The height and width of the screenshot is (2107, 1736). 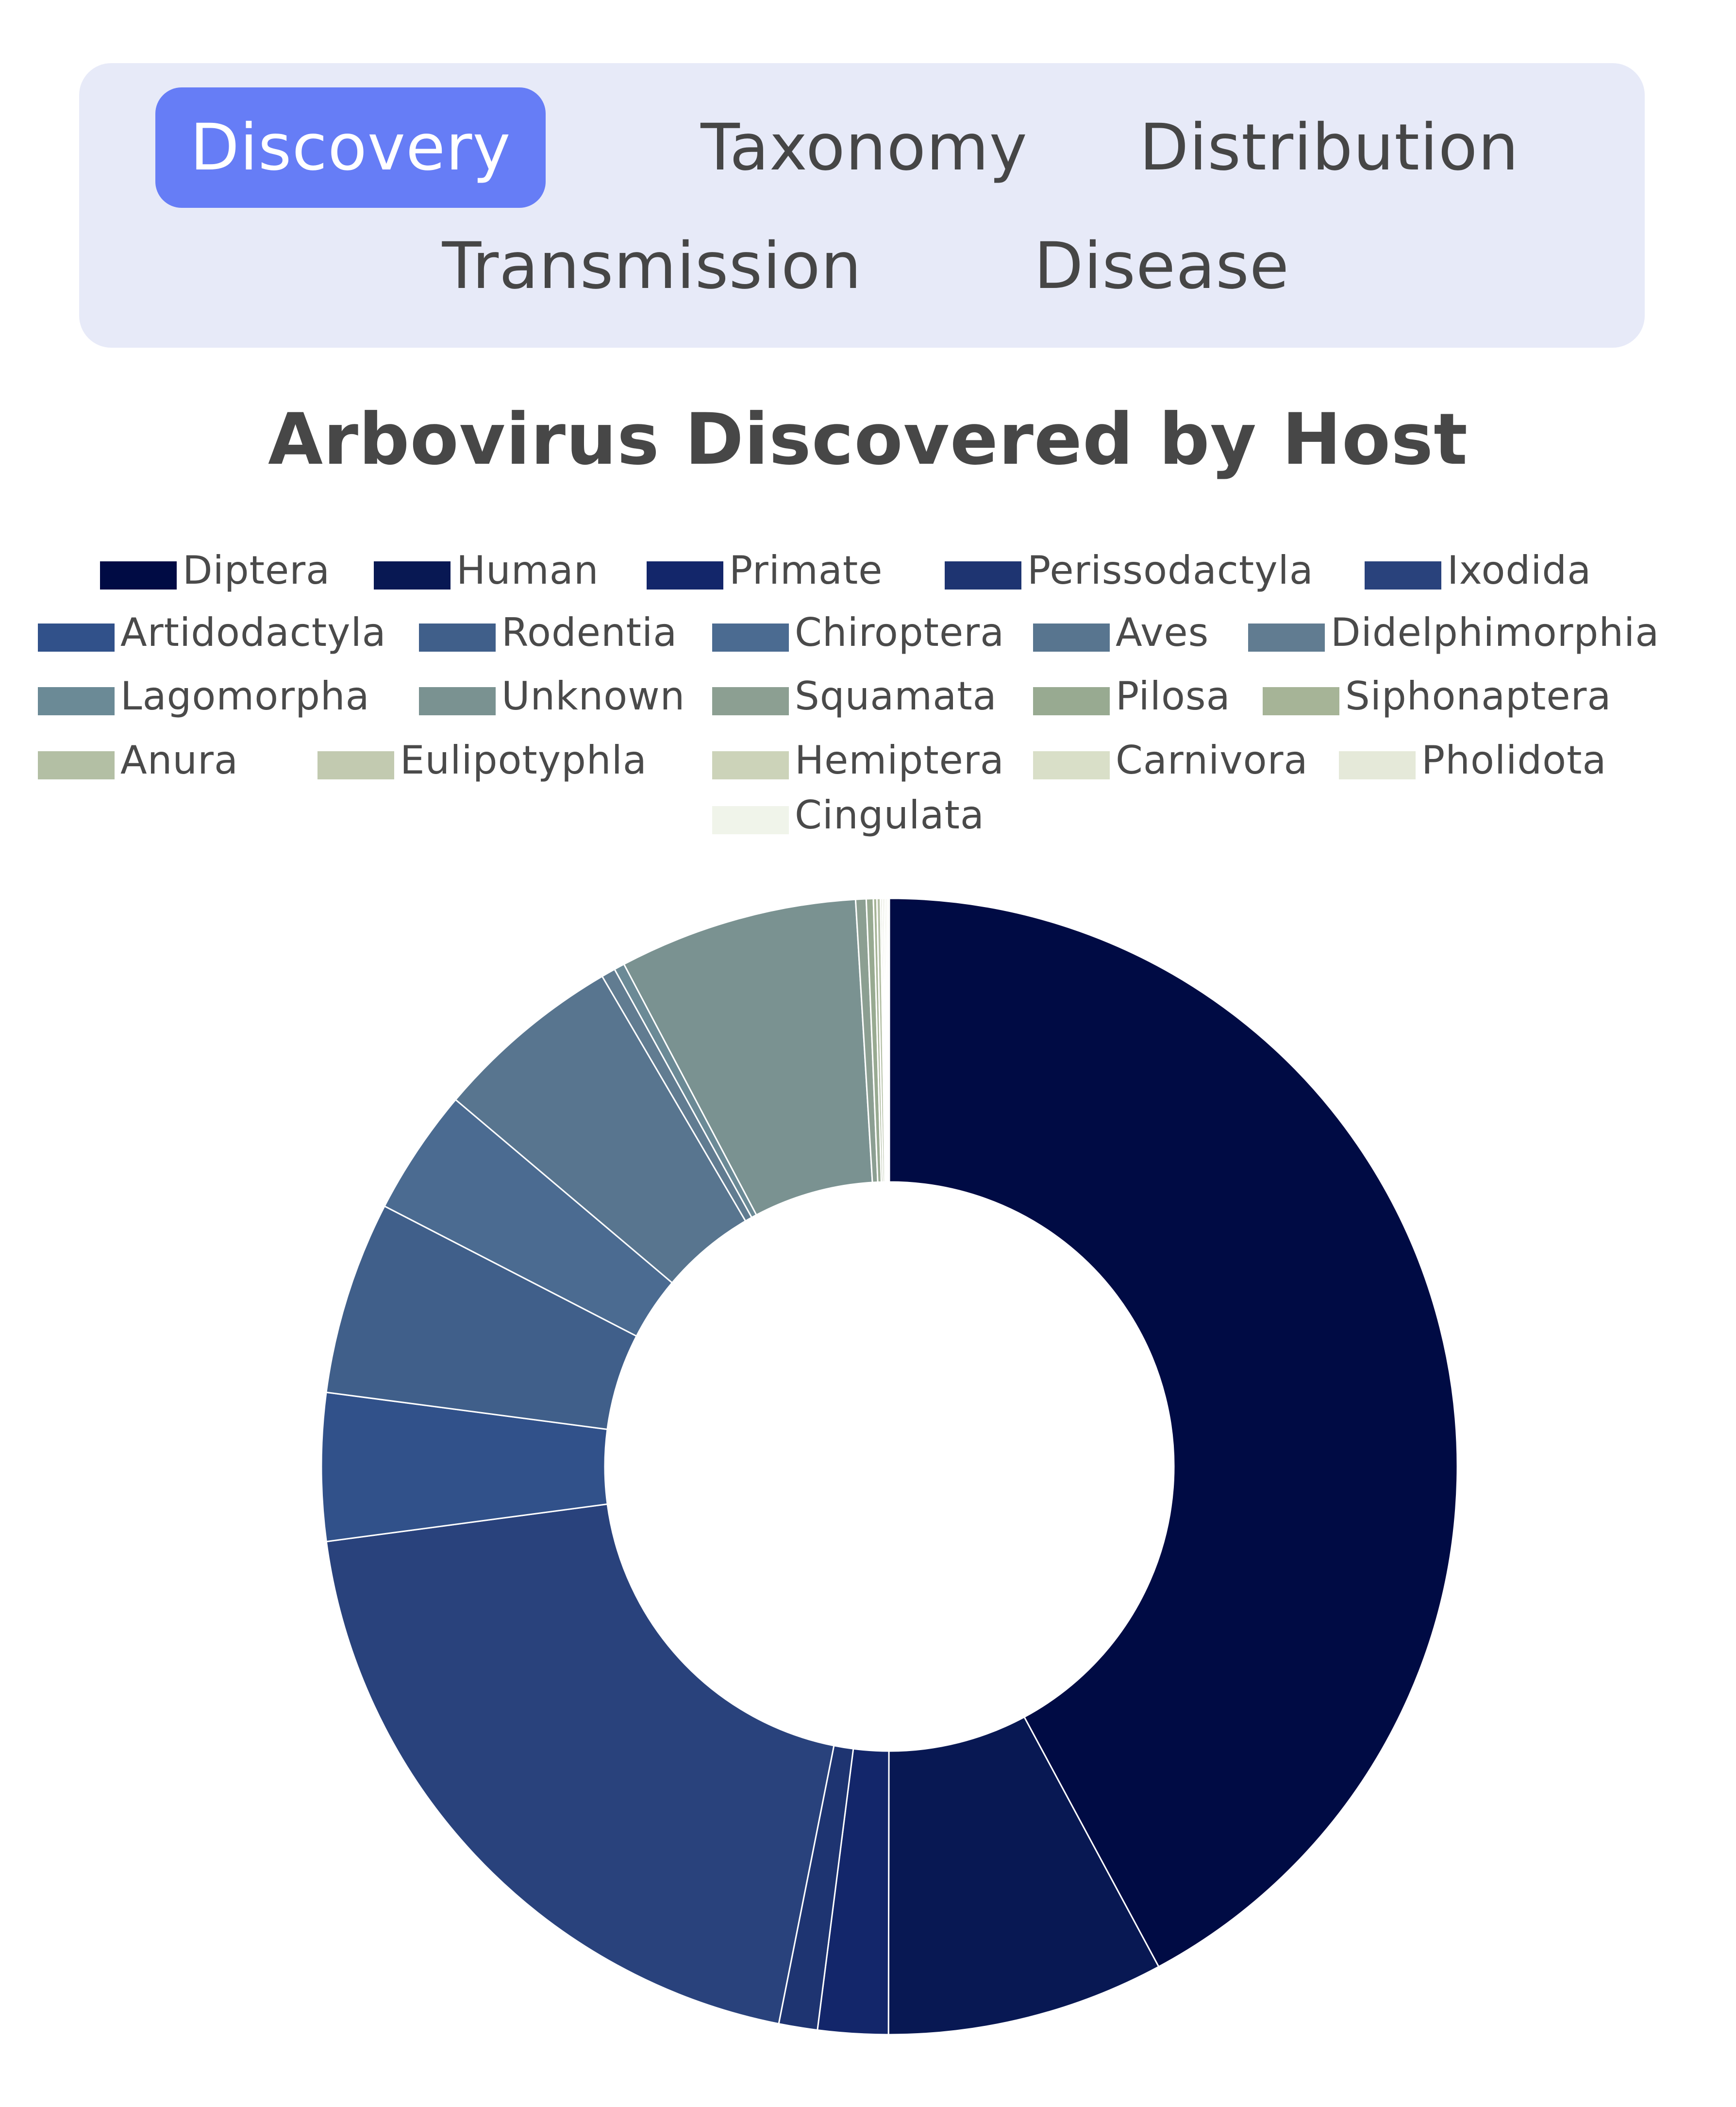 I want to click on legend-label: Human, so click(x=527, y=570).